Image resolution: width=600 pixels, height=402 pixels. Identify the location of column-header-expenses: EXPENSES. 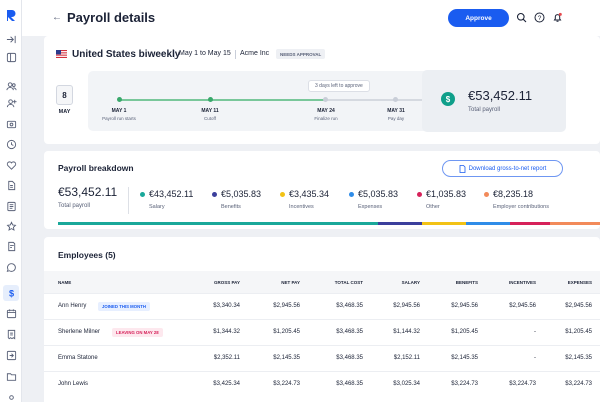
(579, 282).